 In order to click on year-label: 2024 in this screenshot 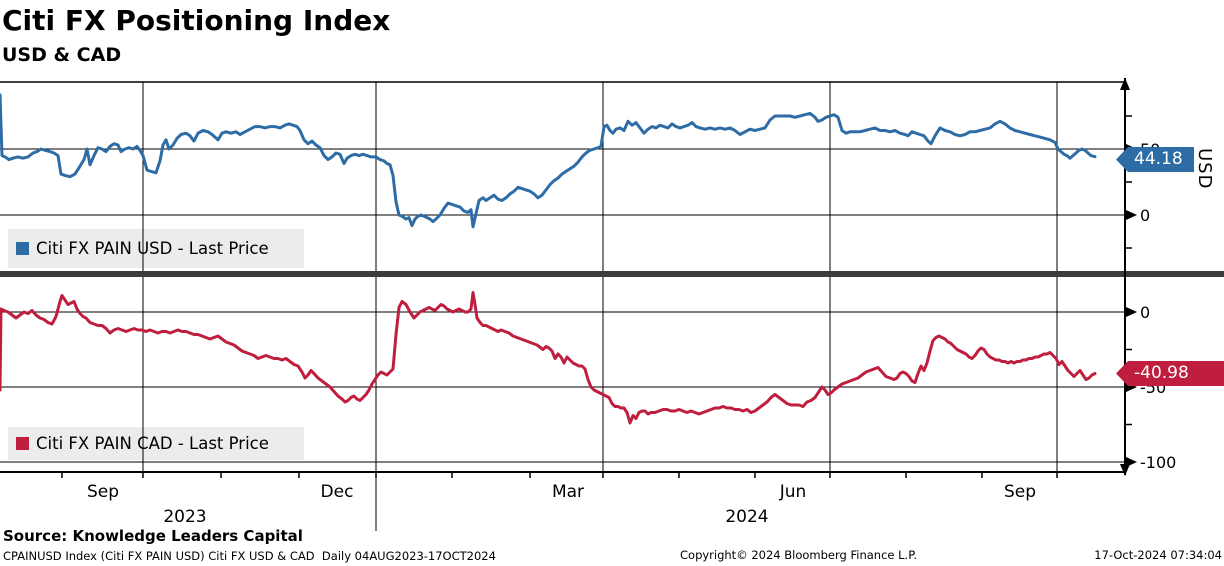, I will do `click(746, 517)`.